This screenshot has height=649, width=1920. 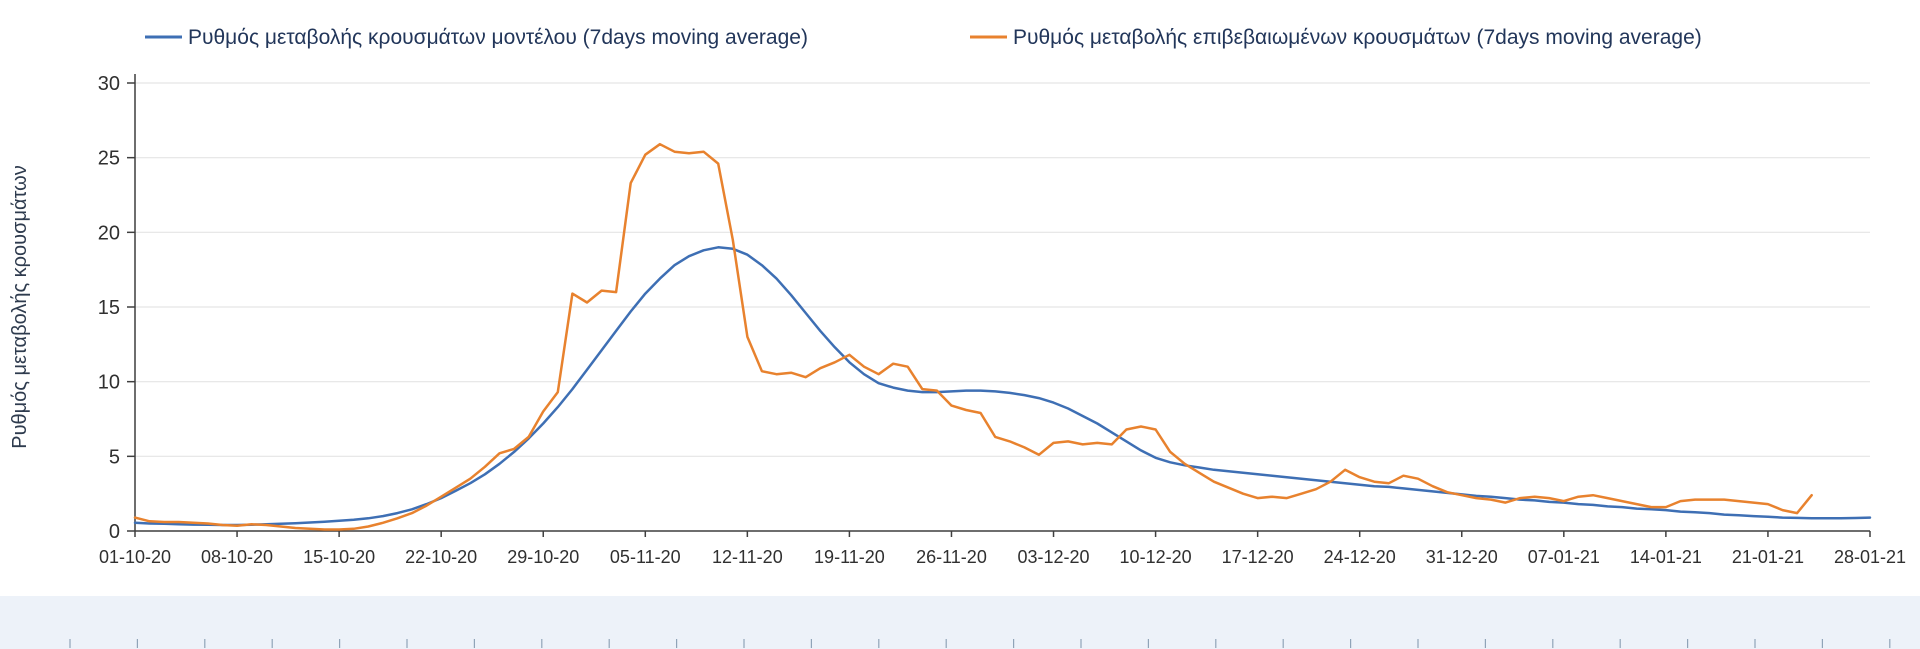 I want to click on x-tick-label: 17-12-20, so click(x=1258, y=557).